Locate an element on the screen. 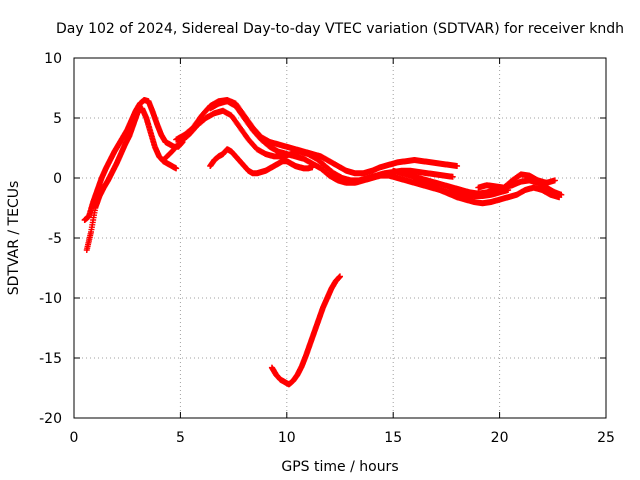 This screenshot has width=640, height=480. series-arc-afternoon is located at coordinates (261, 161).